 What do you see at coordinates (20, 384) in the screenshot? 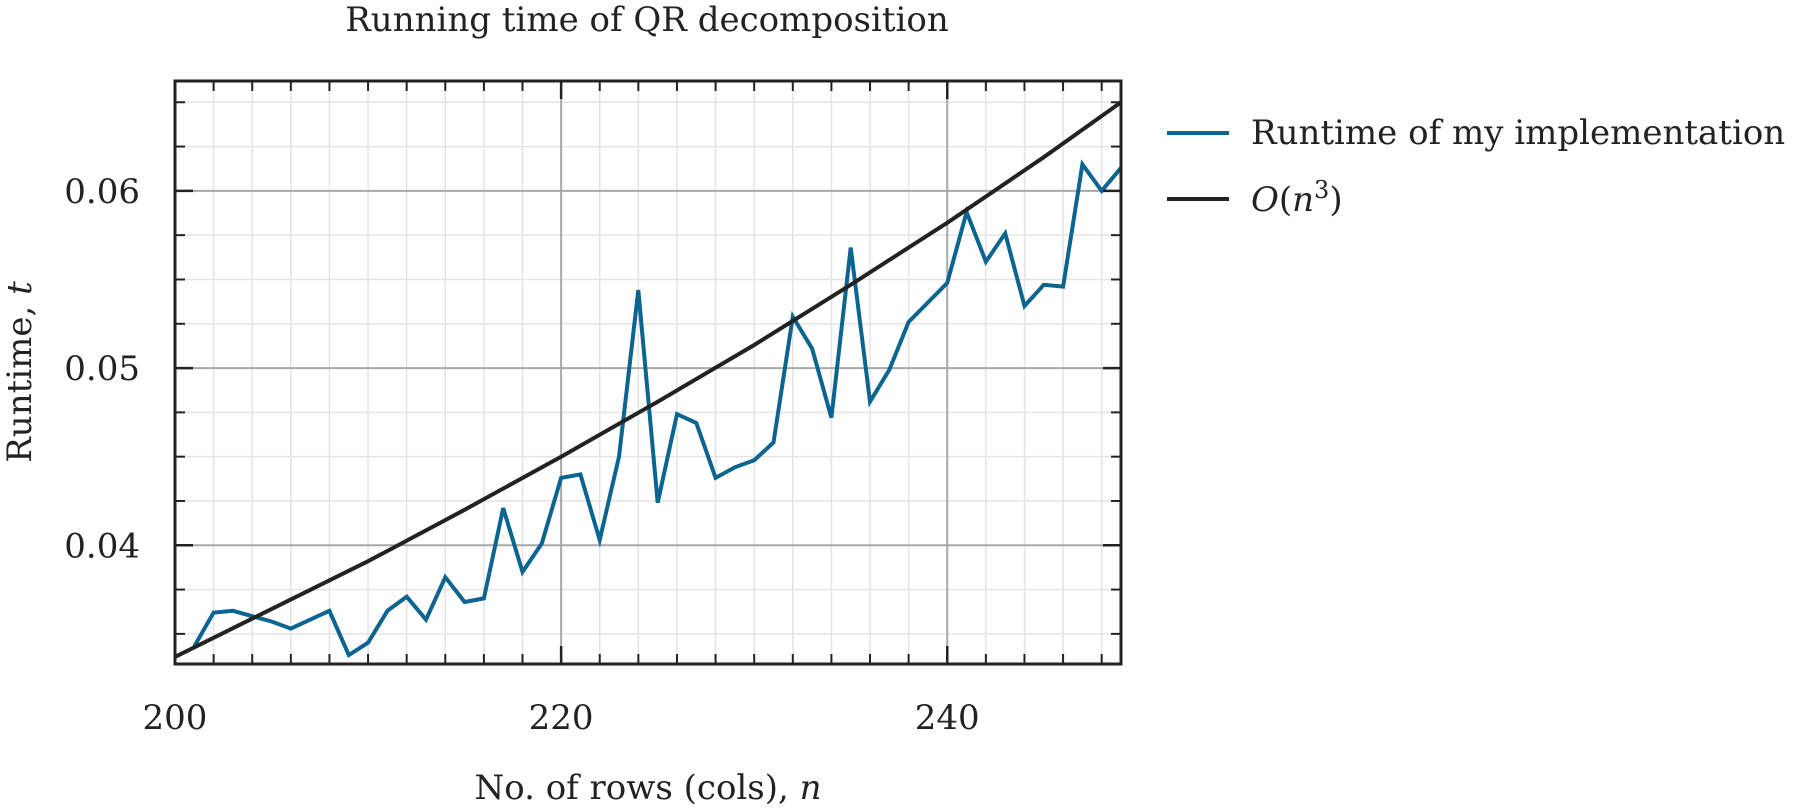
I see `y-axis-label-text: Runtime,` at bounding box center [20, 384].